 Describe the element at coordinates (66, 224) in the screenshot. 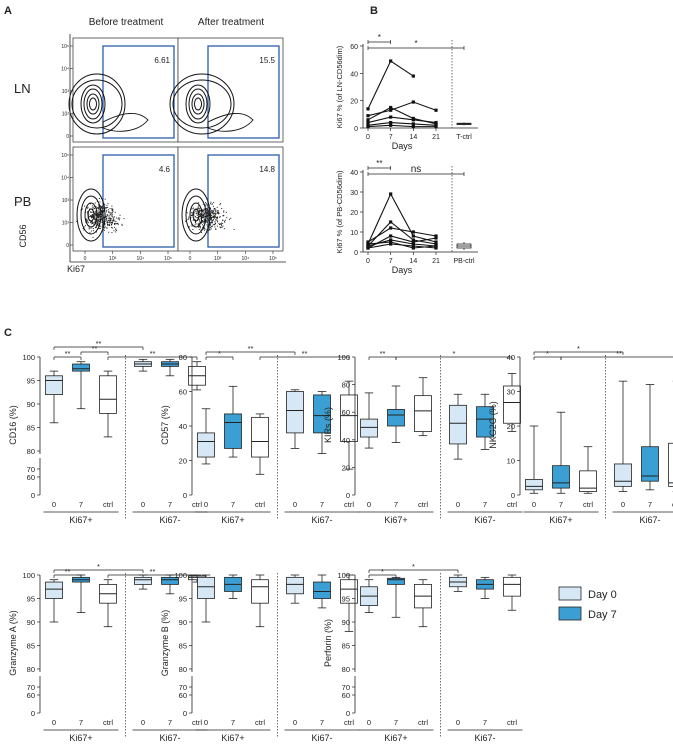

I see `y-tick-label: 10²` at that location.